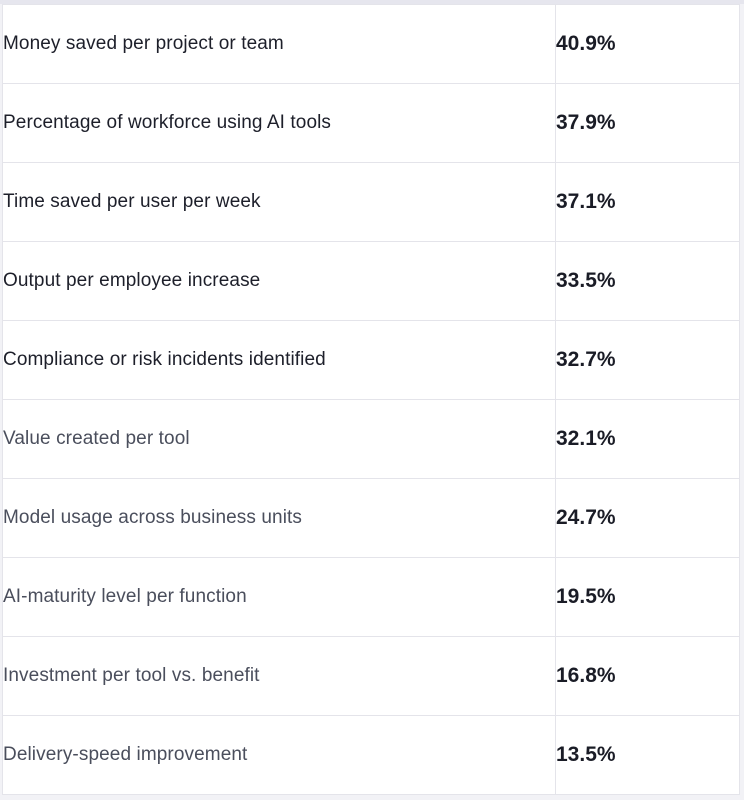 This screenshot has width=744, height=800. Describe the element at coordinates (647, 755) in the screenshot. I see `metric-value: 13.5%` at that location.